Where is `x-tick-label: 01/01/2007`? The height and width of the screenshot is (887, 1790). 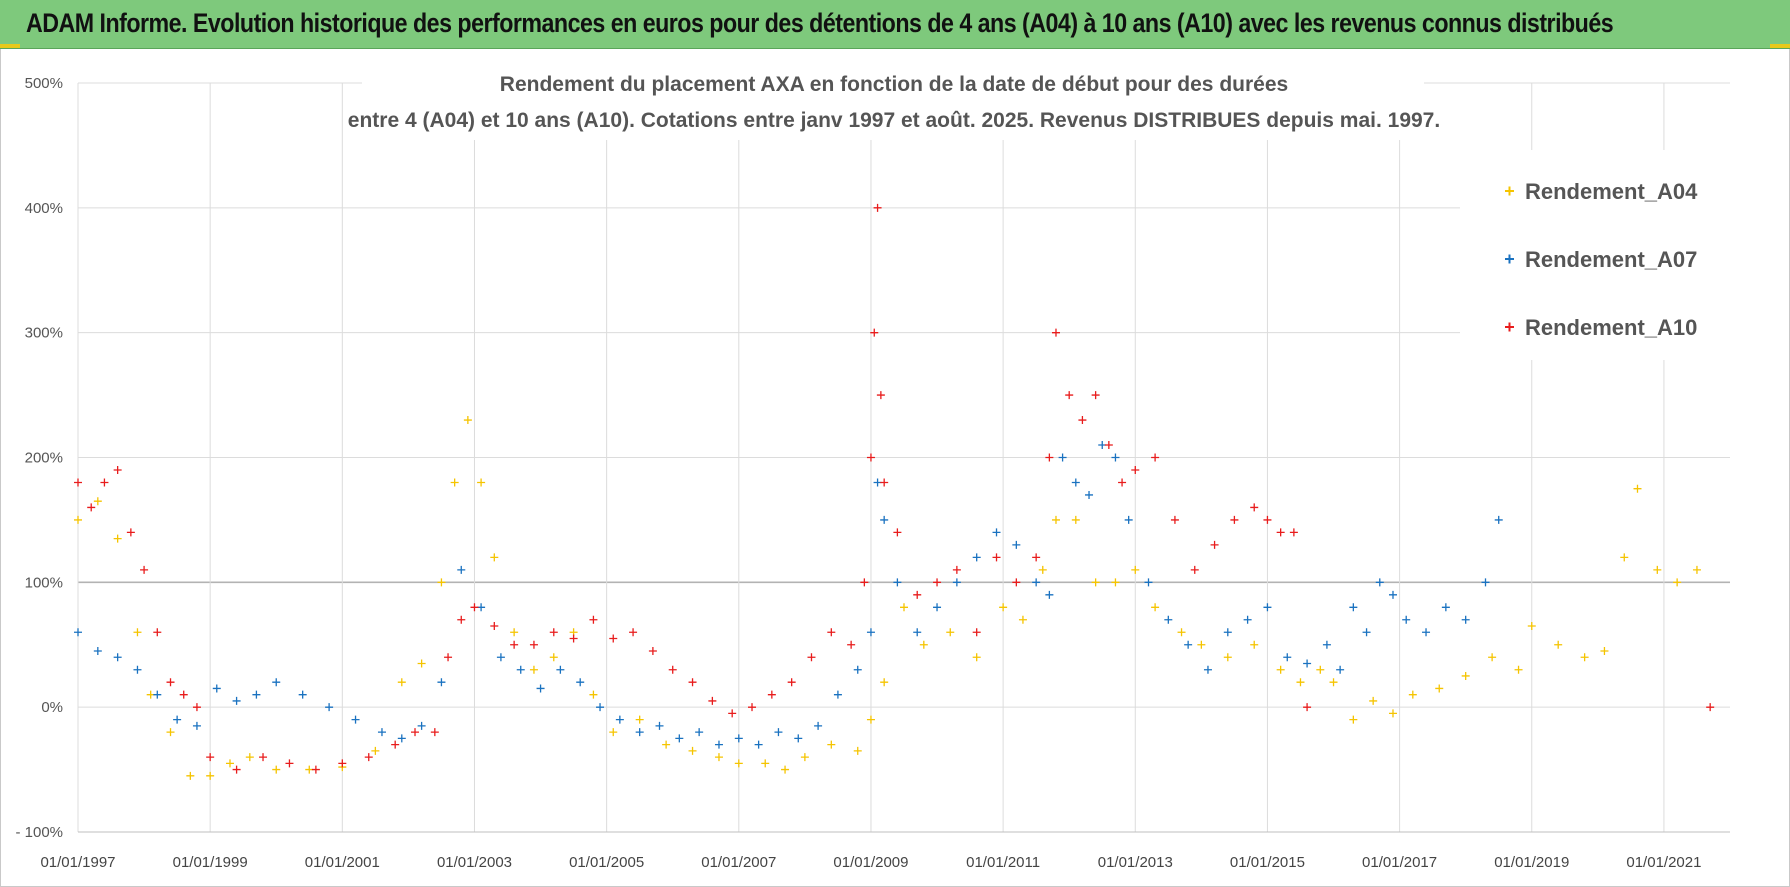 x-tick-label: 01/01/2007 is located at coordinates (738, 862).